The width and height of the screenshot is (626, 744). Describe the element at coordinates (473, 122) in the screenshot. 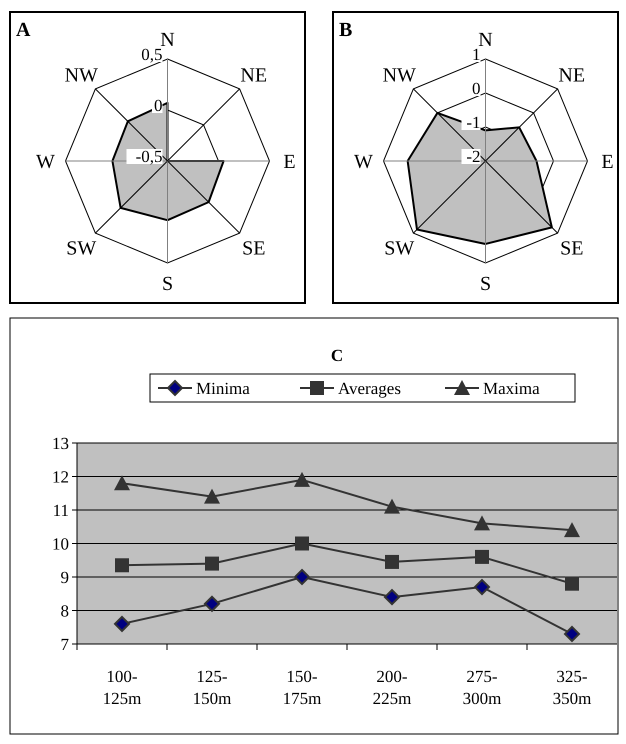

I see `y-tick-label: -1` at that location.